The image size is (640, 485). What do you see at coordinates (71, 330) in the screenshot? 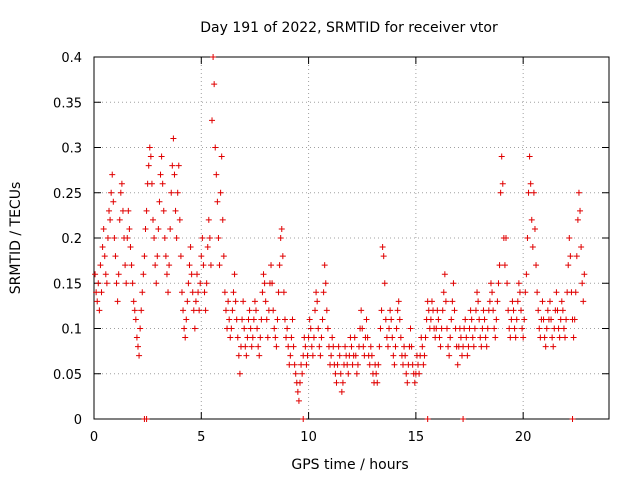
I see `y-tick-label: 0.1` at bounding box center [71, 330].